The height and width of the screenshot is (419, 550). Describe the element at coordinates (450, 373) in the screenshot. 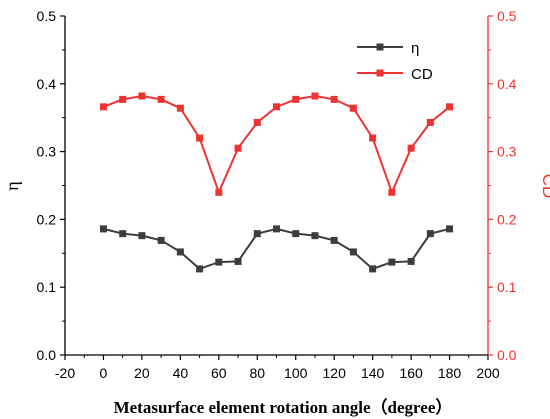

I see `x-tick-label: 180` at that location.